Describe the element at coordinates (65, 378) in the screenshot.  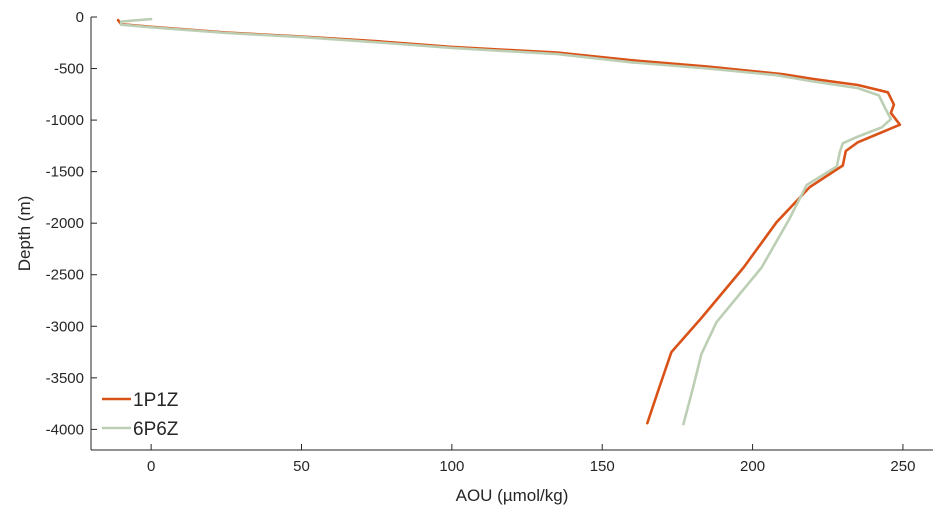
I see `y-tick-label: -3500` at that location.